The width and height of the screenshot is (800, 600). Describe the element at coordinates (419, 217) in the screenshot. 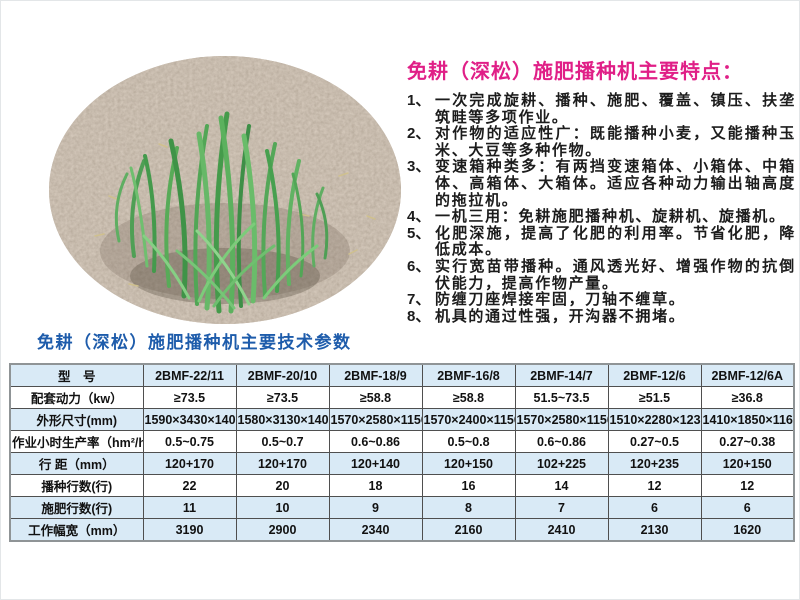

I see `feature-number: 4、` at that location.